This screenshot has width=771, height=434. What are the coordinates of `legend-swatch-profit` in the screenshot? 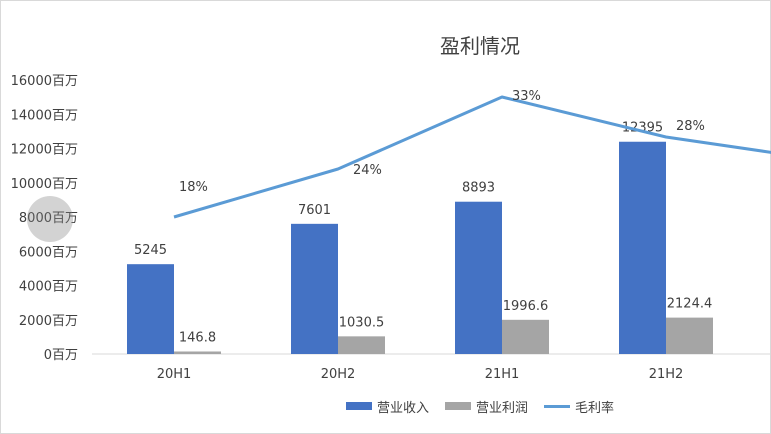 It's located at (458, 406).